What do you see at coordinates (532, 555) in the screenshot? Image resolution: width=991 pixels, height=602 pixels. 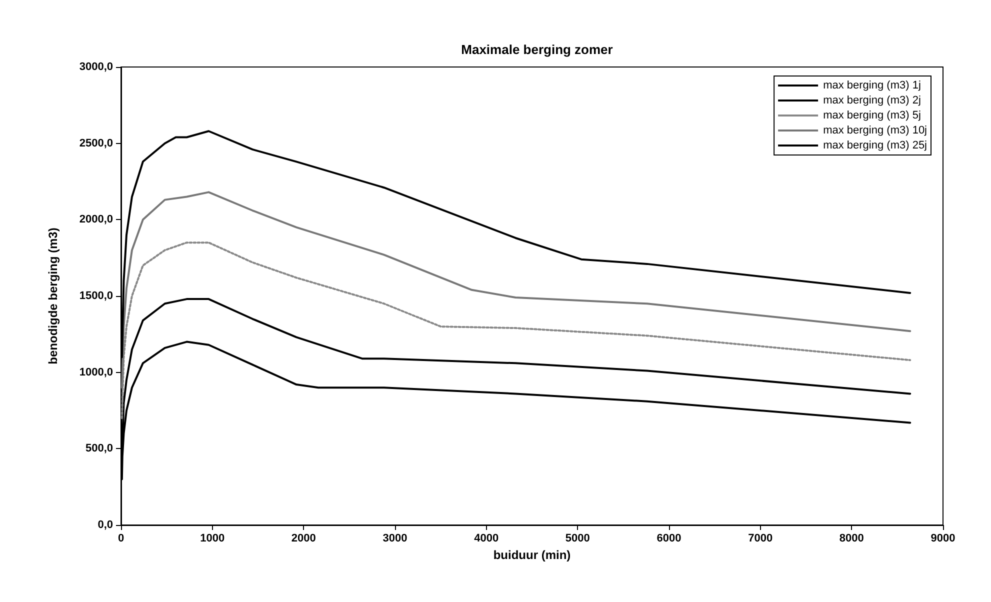 I see `x-axis-title: buiduur (min)` at bounding box center [532, 555].